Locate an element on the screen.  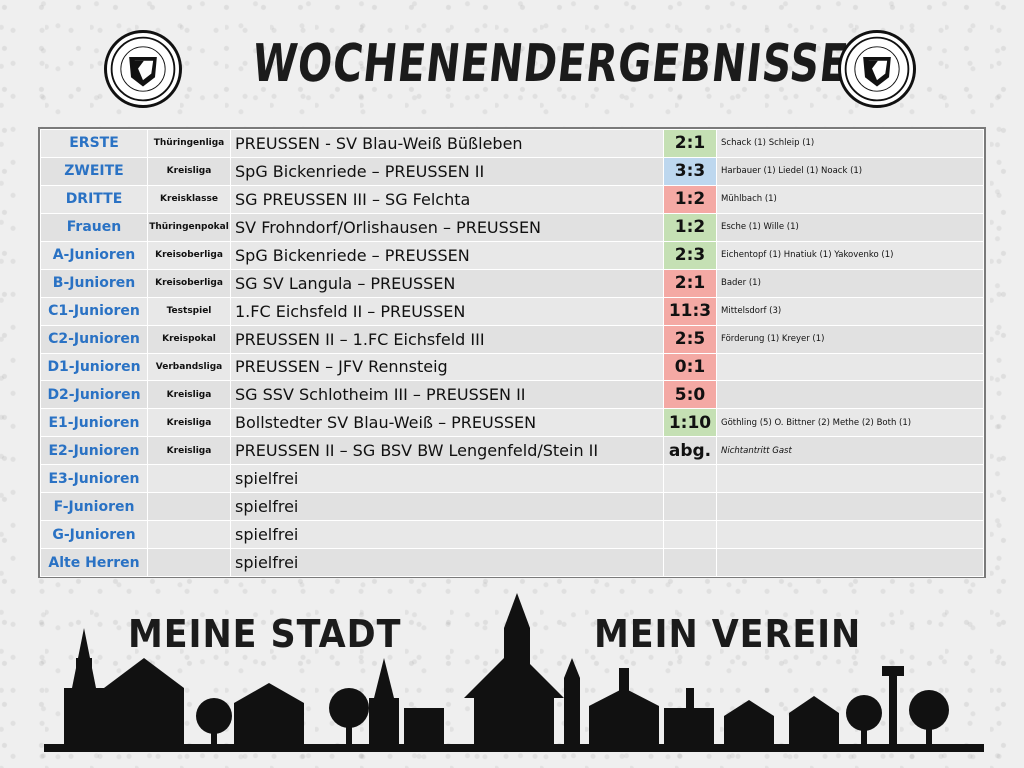
match-pairing: SG SSV Schlotheim III – PREUSSEN II is located at coordinates (447, 395).